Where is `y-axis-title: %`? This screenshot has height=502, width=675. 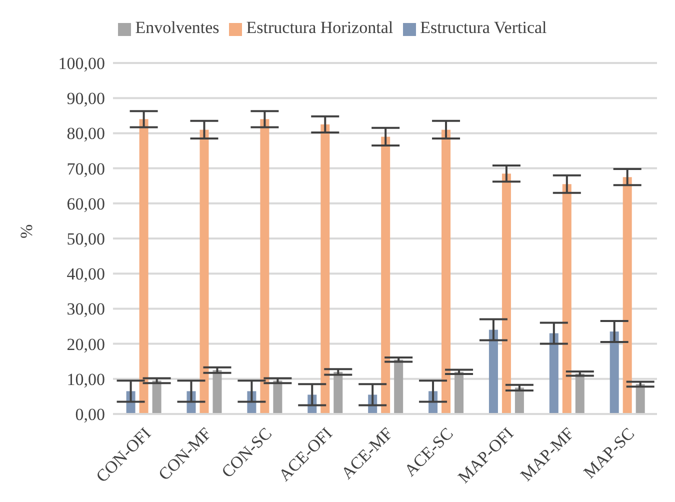 y-axis-title: % is located at coordinates (26, 231).